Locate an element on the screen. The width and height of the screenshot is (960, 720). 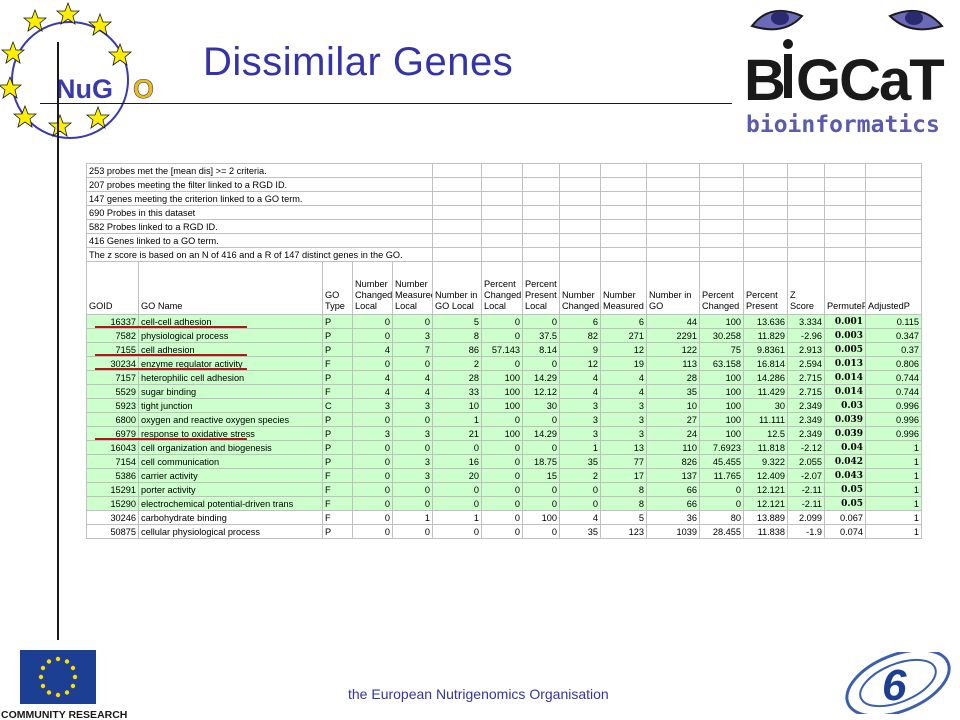
table-cell: 9.322 is located at coordinates (765, 461).